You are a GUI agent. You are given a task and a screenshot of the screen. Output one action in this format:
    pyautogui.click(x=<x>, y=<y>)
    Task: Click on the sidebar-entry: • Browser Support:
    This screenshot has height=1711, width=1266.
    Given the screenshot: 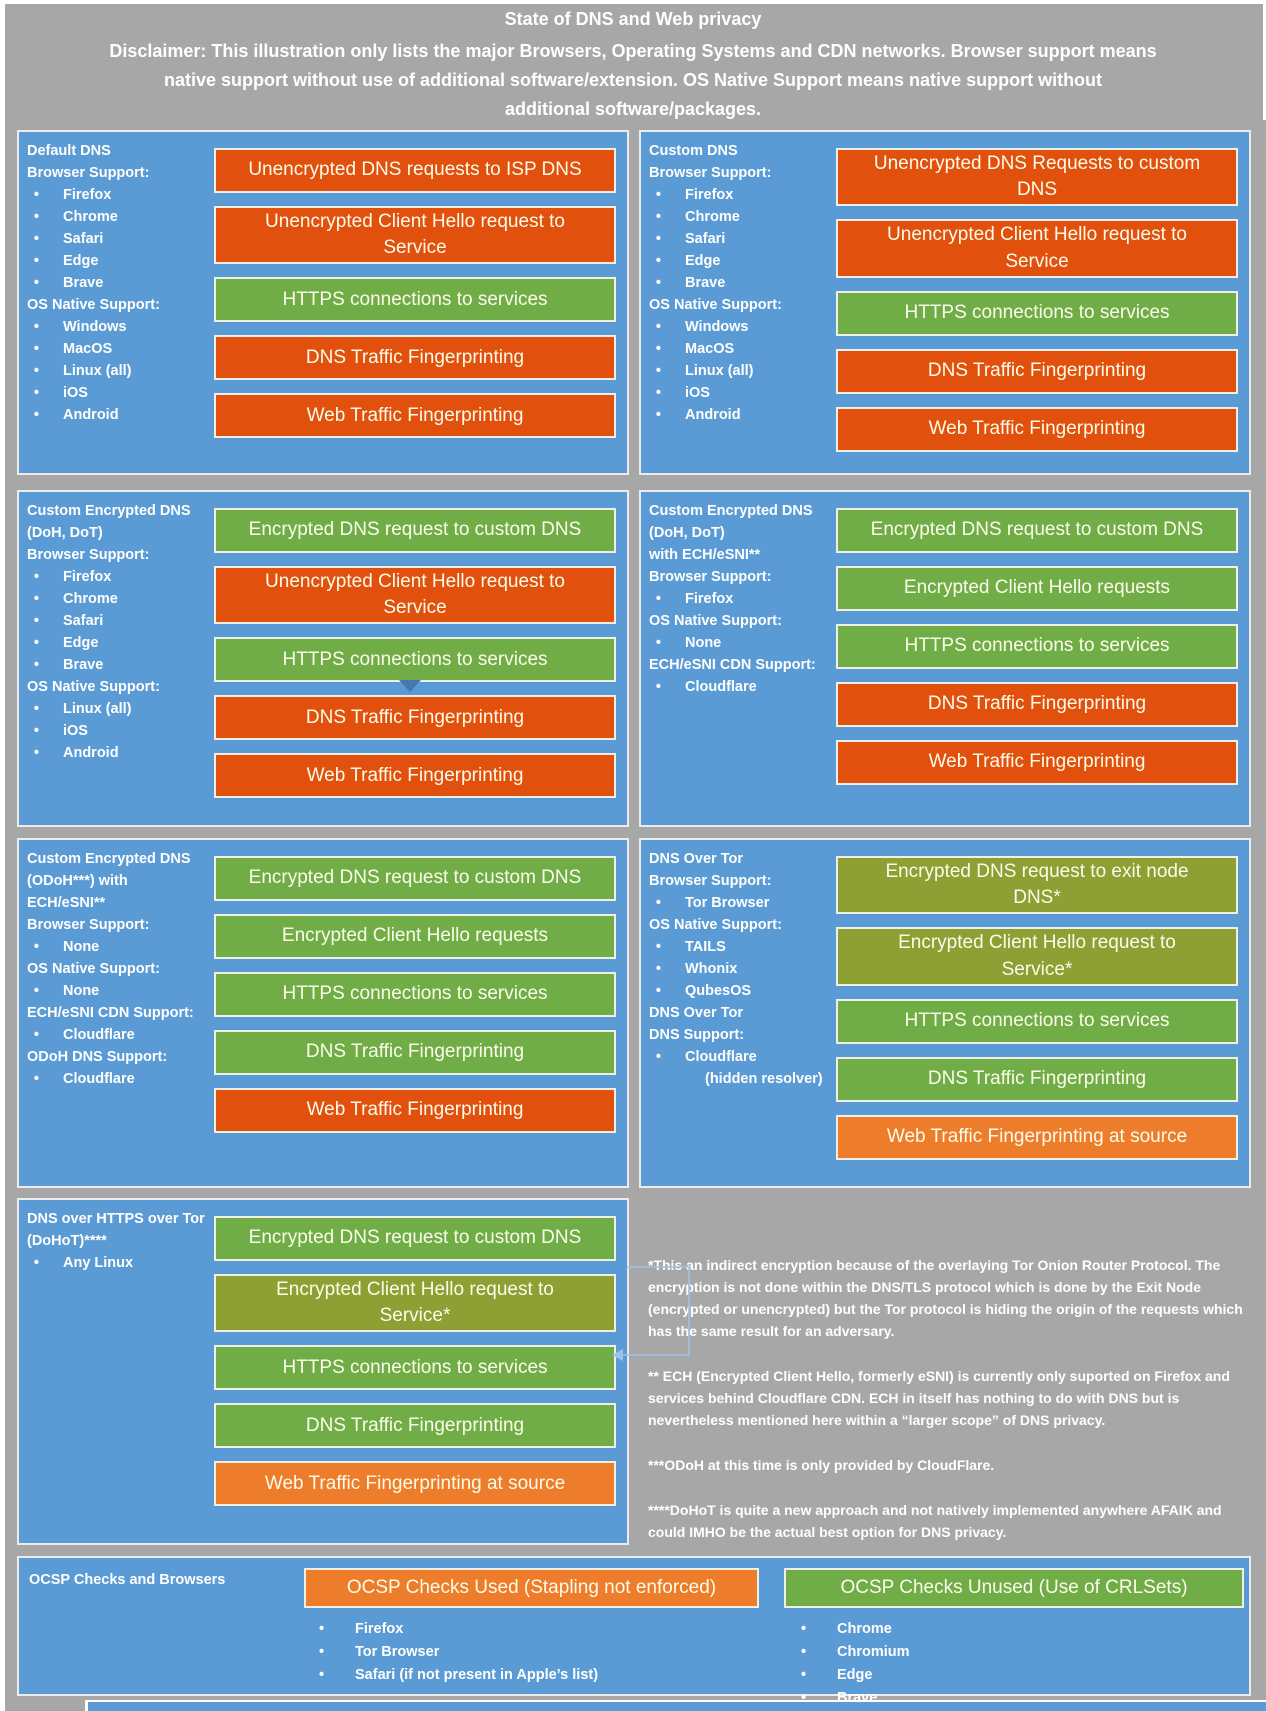 What is the action you would take?
    pyautogui.click(x=738, y=173)
    